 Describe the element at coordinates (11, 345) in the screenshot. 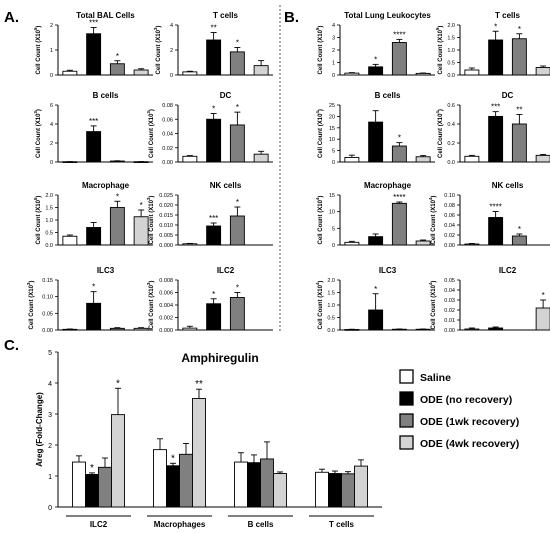

I see `panel-letter-c: C.` at that location.